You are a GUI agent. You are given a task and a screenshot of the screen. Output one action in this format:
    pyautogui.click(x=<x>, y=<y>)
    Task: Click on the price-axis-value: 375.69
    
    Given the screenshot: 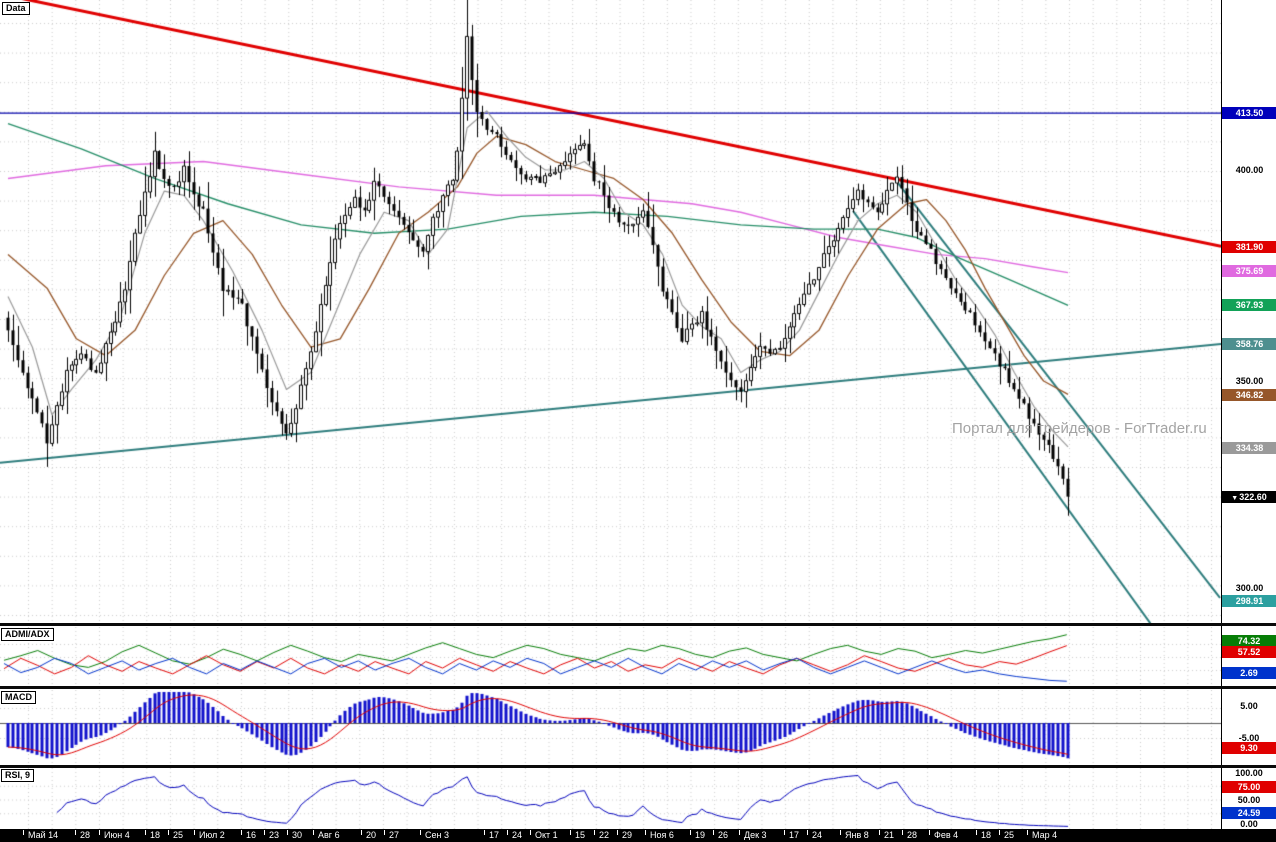 What is the action you would take?
    pyautogui.click(x=1249, y=271)
    